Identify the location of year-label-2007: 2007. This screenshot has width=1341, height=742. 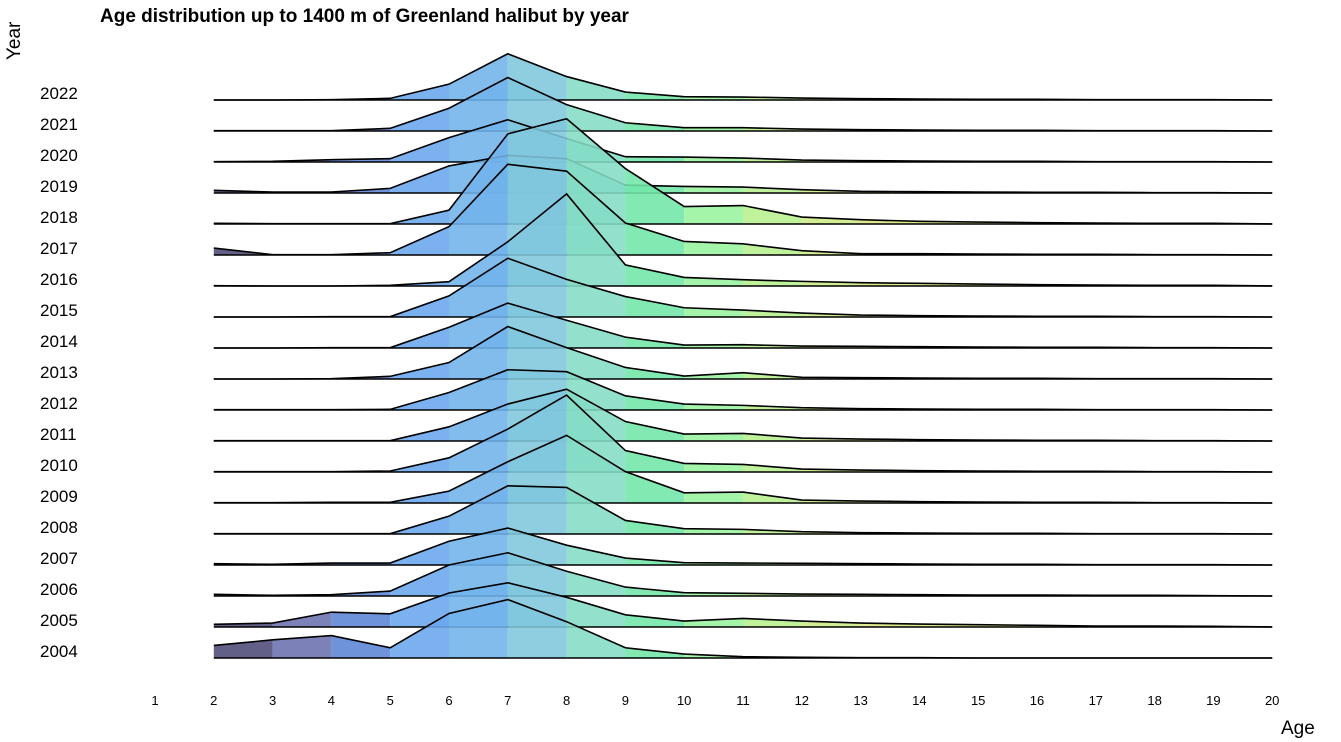
(59, 558).